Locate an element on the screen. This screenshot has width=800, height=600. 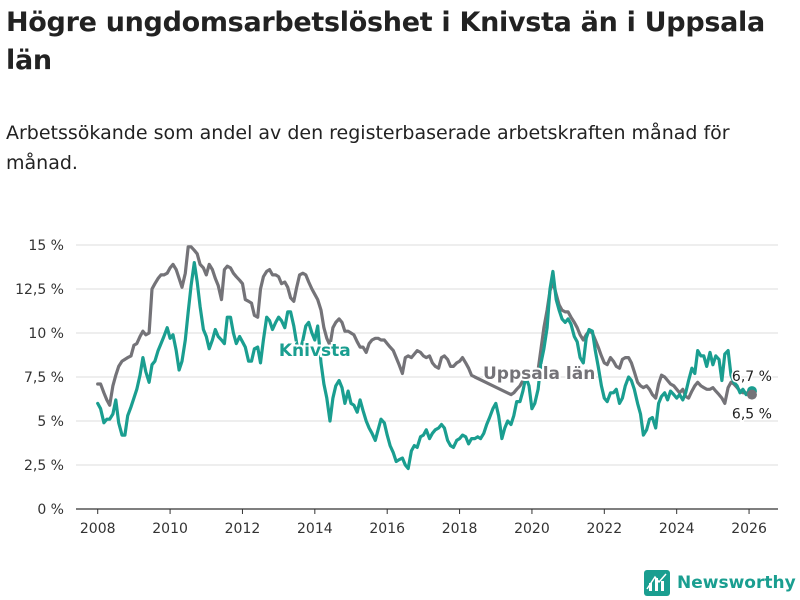
x-tick-label: 2010 is located at coordinates (170, 529).